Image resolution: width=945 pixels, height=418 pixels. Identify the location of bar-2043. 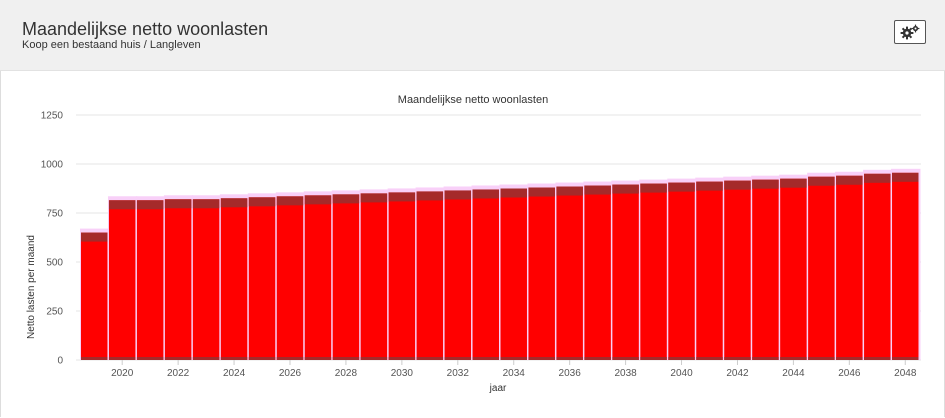
(765, 269).